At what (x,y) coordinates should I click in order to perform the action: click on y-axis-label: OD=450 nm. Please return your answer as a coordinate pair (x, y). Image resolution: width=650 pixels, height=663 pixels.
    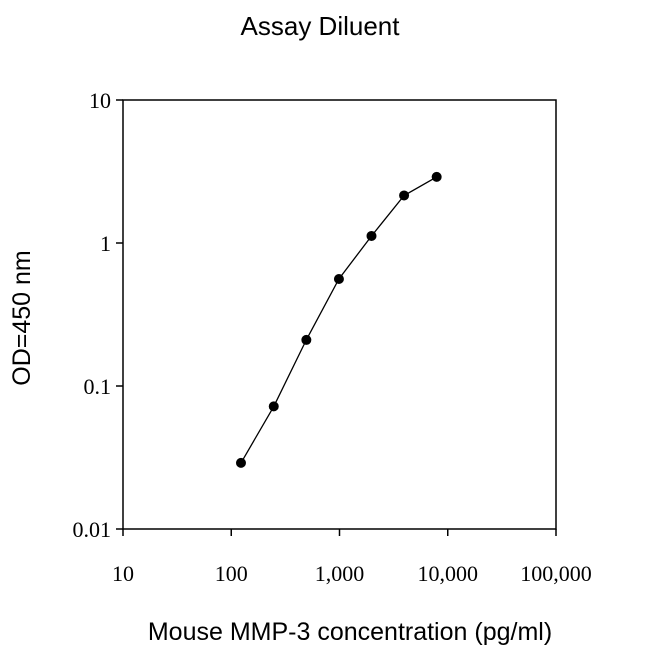
    Looking at the image, I should click on (22, 318).